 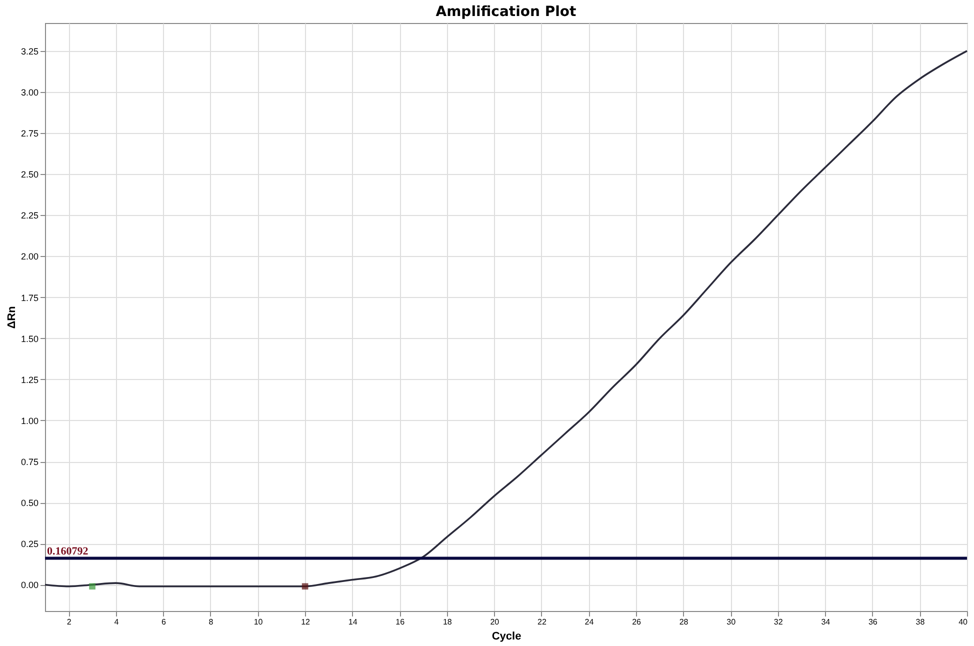 I want to click on y-tick-label: 1.00, so click(x=29, y=421).